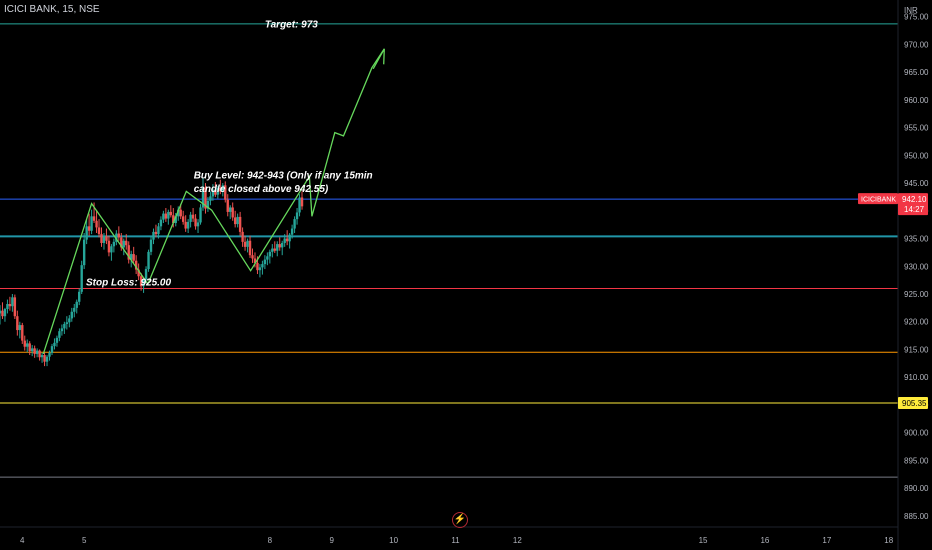 The width and height of the screenshot is (932, 550). Describe the element at coordinates (916, 183) in the screenshot. I see `price-tick-label: 945.00` at that location.